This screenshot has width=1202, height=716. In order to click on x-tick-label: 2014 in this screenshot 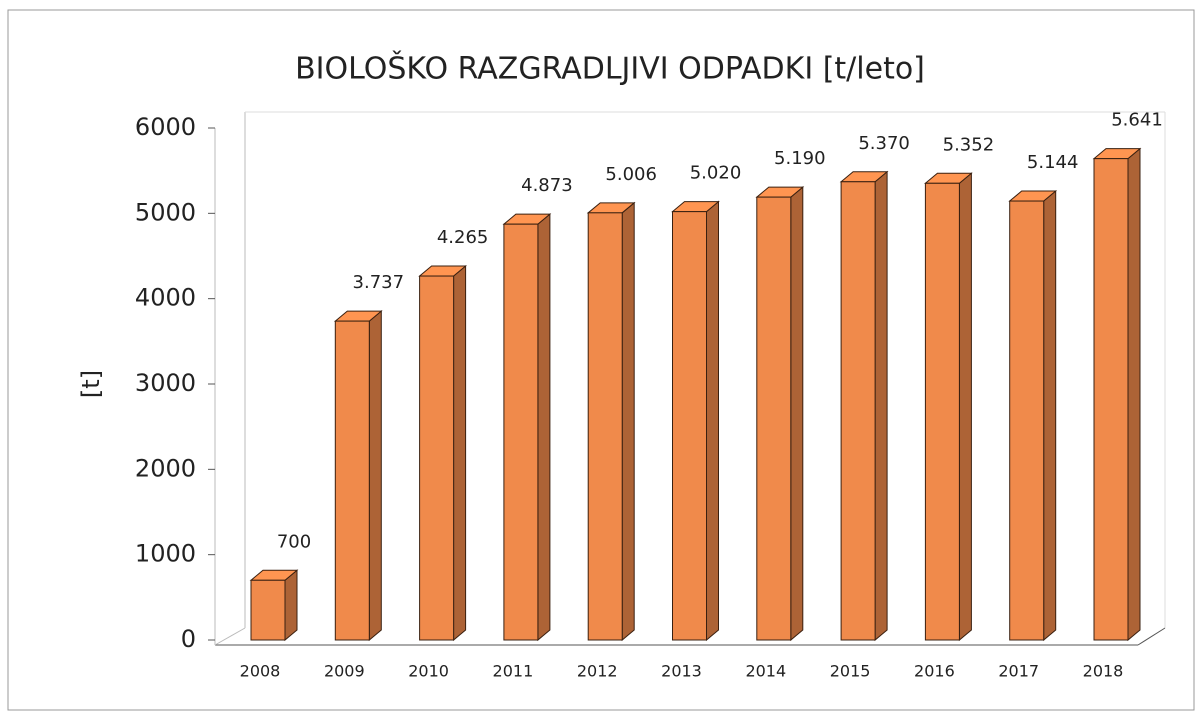, I will do `click(765, 671)`.